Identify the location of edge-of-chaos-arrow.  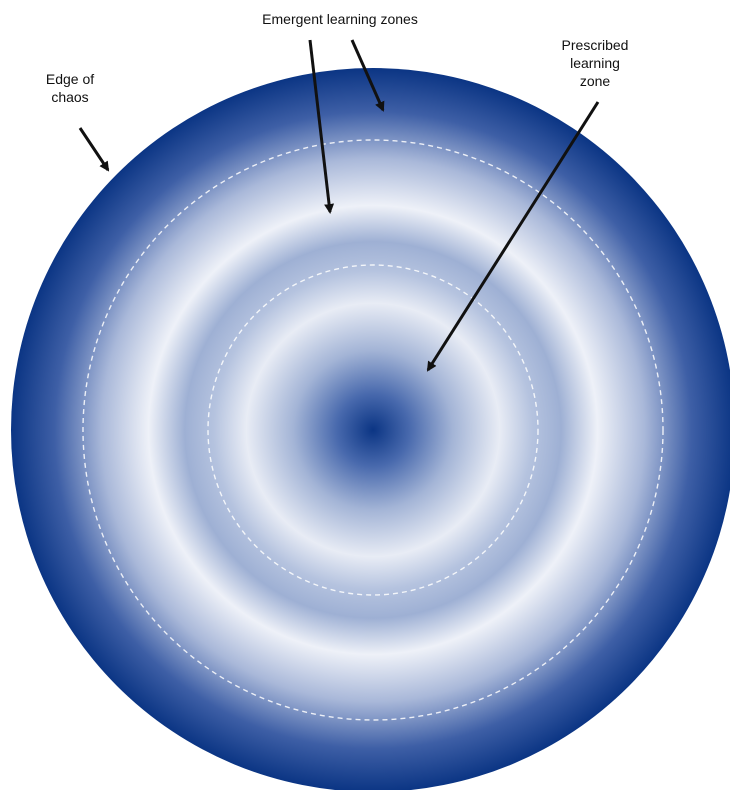
(94, 149).